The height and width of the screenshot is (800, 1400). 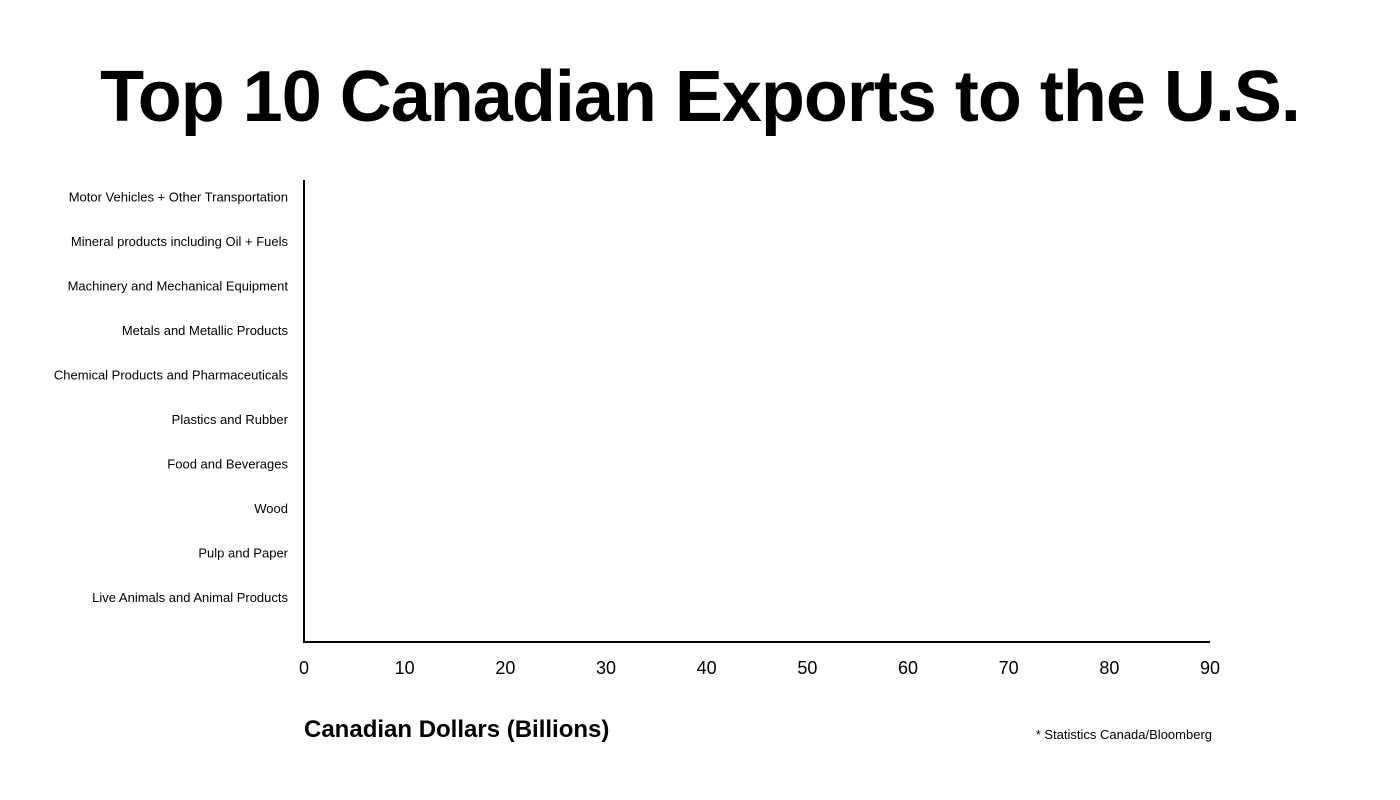 I want to click on x-tick-label: 80, so click(x=1109, y=668).